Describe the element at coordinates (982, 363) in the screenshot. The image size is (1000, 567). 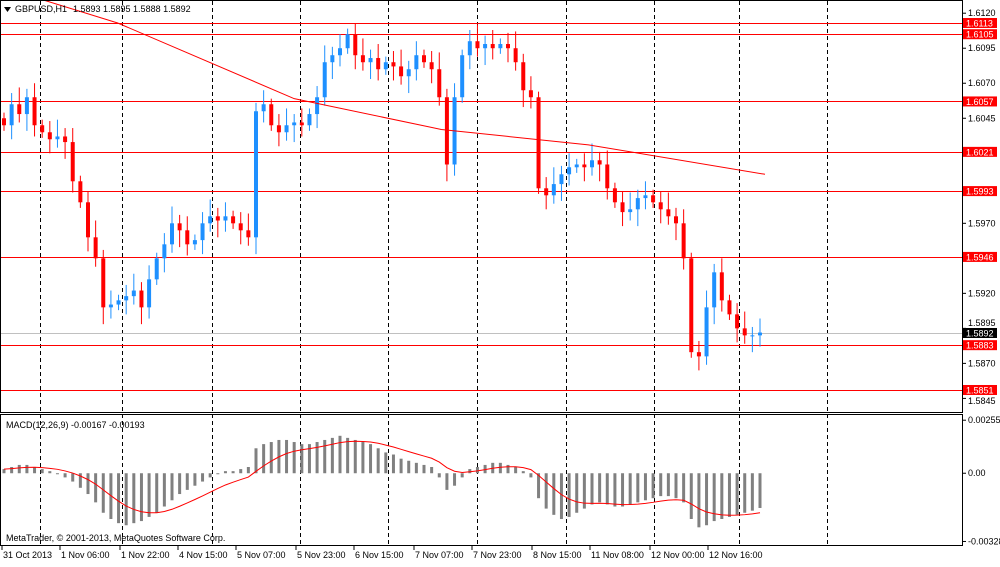
I see `price-tick-label: 1.5870` at that location.